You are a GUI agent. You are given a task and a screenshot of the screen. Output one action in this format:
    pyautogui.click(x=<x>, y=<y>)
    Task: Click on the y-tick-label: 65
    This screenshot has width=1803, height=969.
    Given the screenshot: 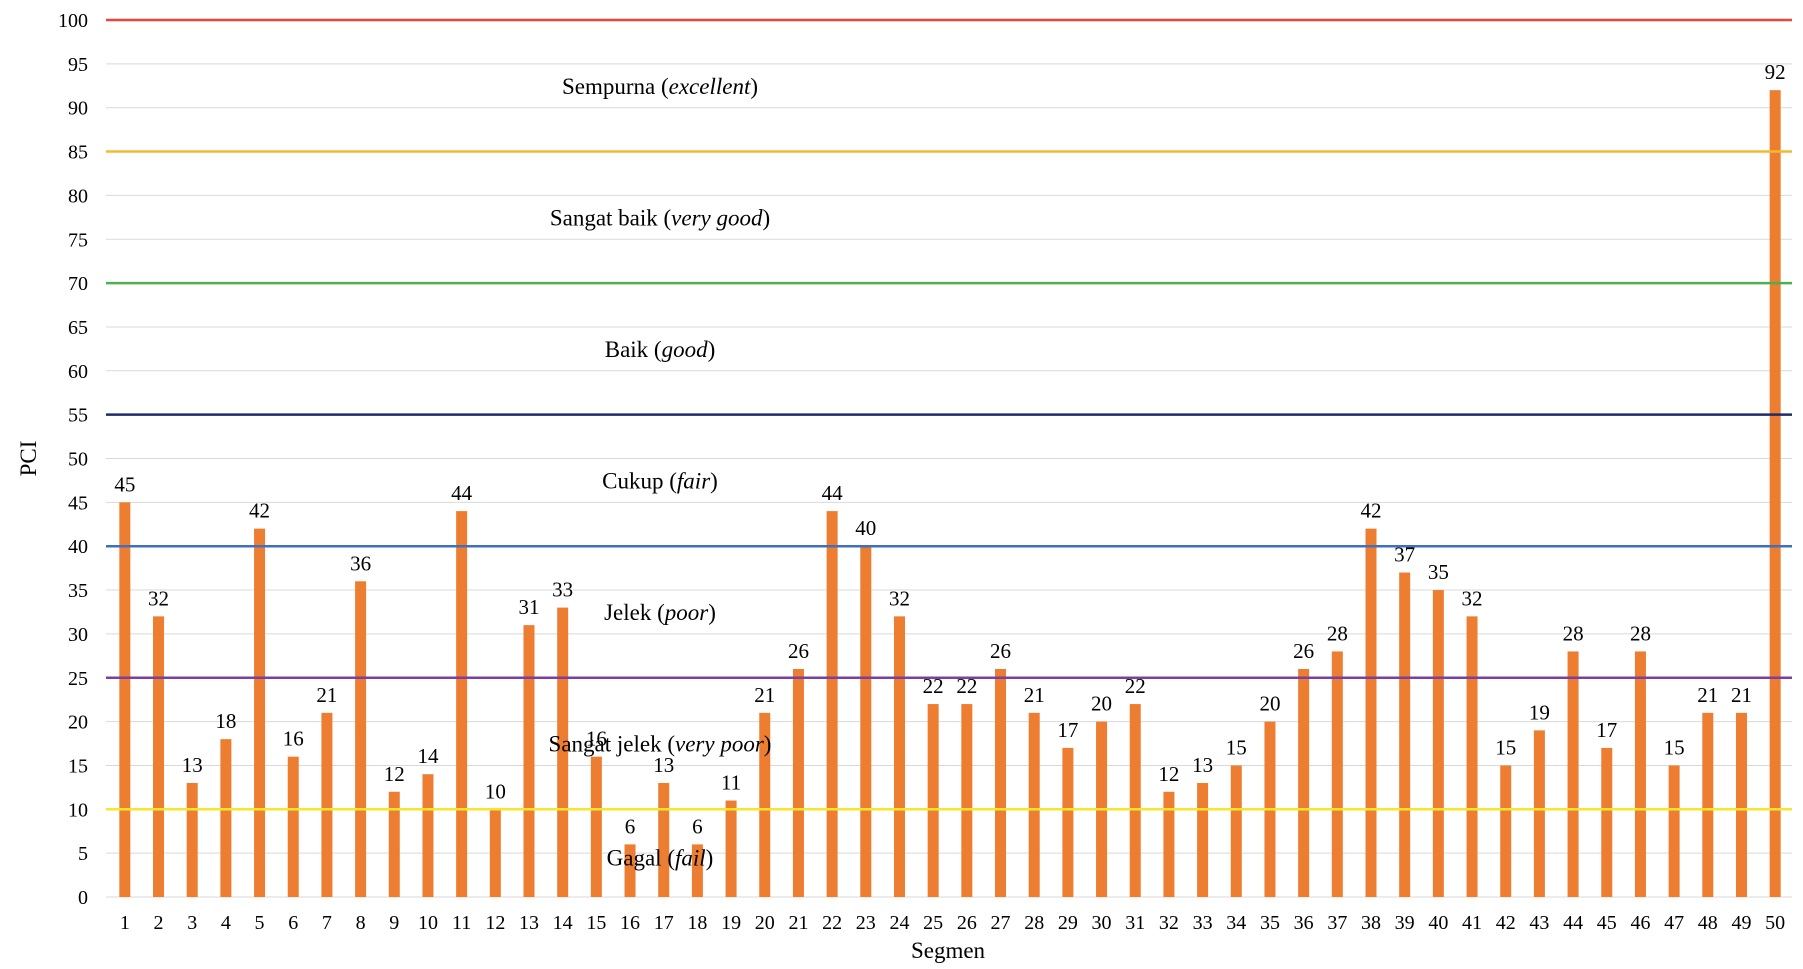 What is the action you would take?
    pyautogui.click(x=78, y=328)
    